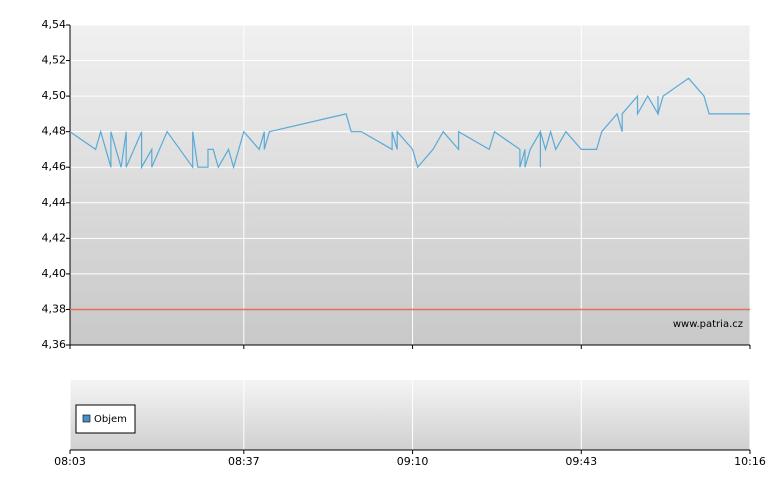 The image size is (780, 490). What do you see at coordinates (54, 60) in the screenshot?
I see `y-tick-label: 4,52` at bounding box center [54, 60].